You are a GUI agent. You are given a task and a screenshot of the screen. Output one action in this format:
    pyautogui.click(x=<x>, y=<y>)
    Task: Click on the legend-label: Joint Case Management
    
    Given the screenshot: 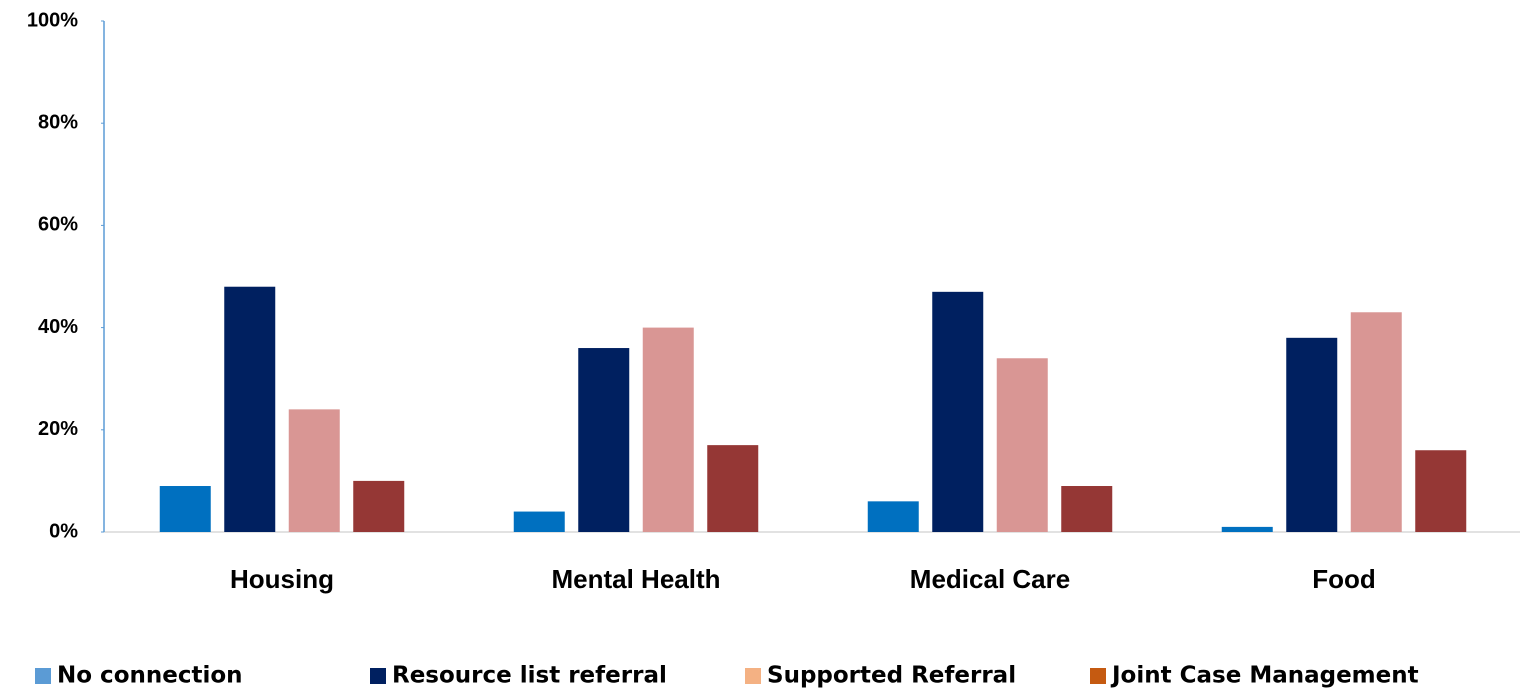 What is the action you would take?
    pyautogui.click(x=1264, y=676)
    